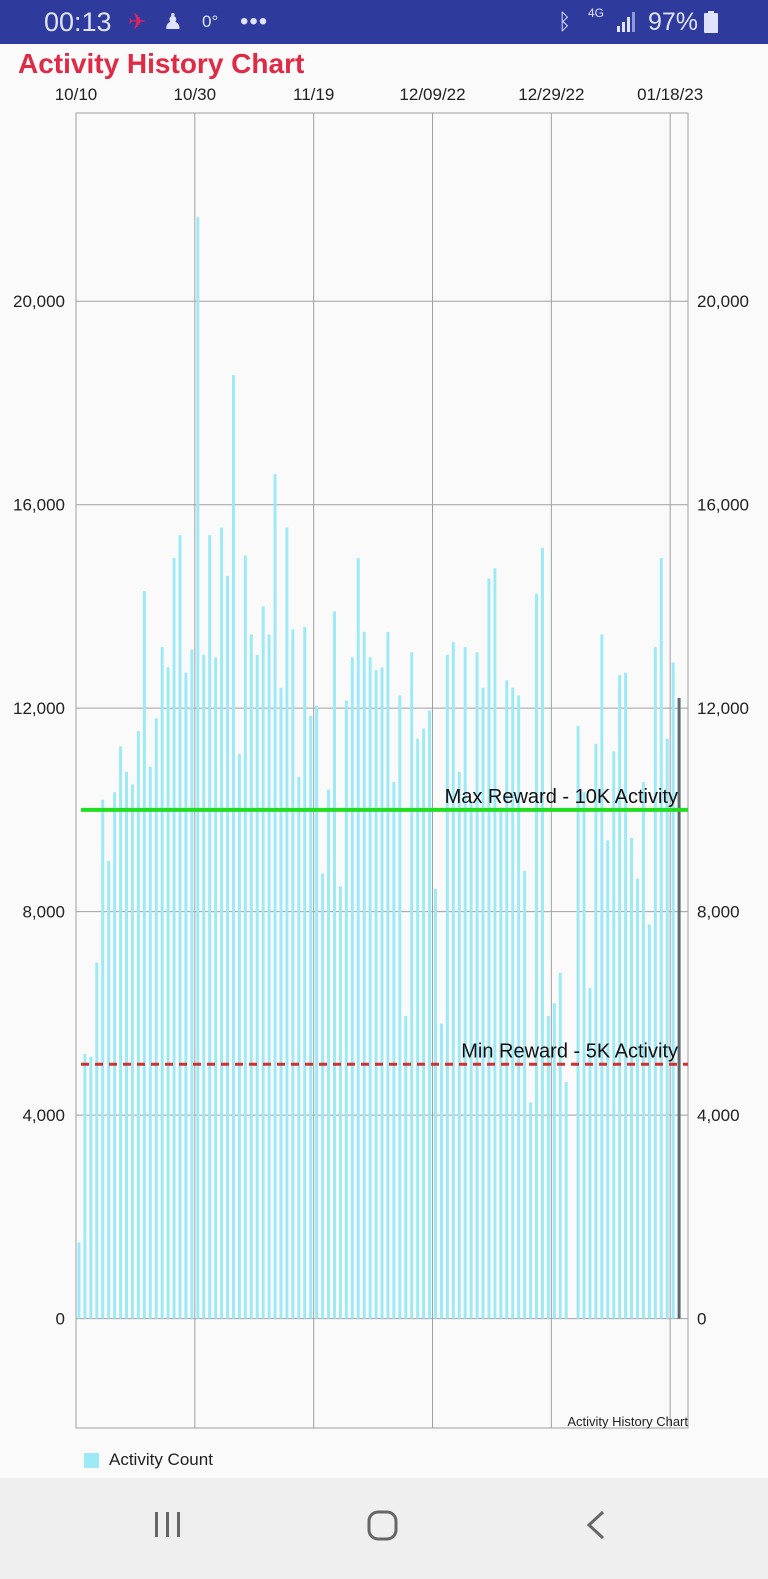 The width and height of the screenshot is (768, 1579). Describe the element at coordinates (254, 21) in the screenshot. I see `more-notifications-icon: •••` at that location.